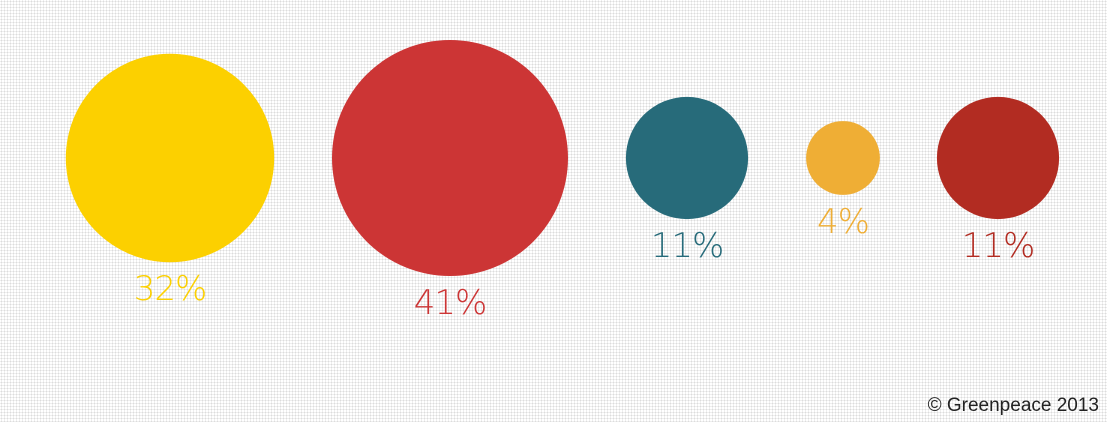 Image resolution: width=1107 pixels, height=422 pixels. I want to click on bubble-label-2: 41%, so click(450, 303).